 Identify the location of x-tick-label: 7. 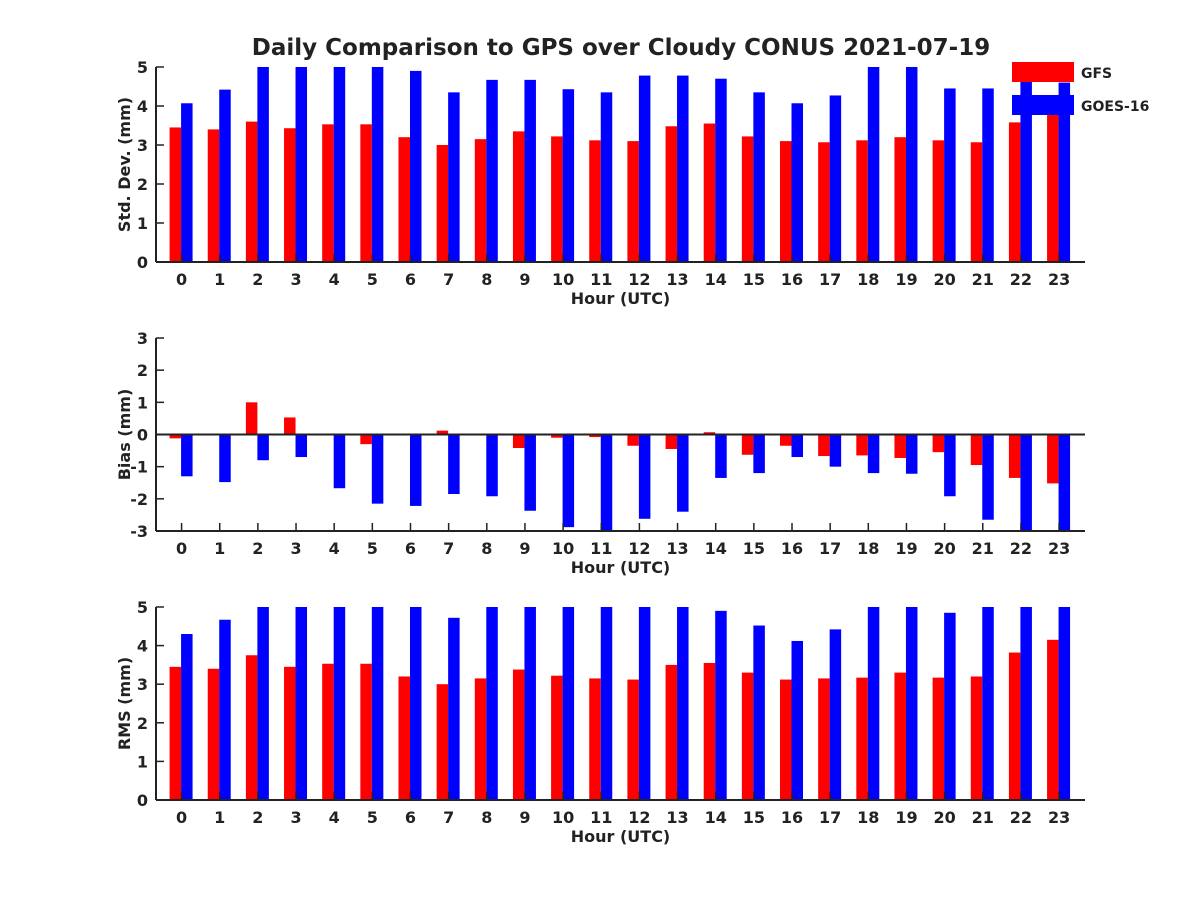
(448, 279).